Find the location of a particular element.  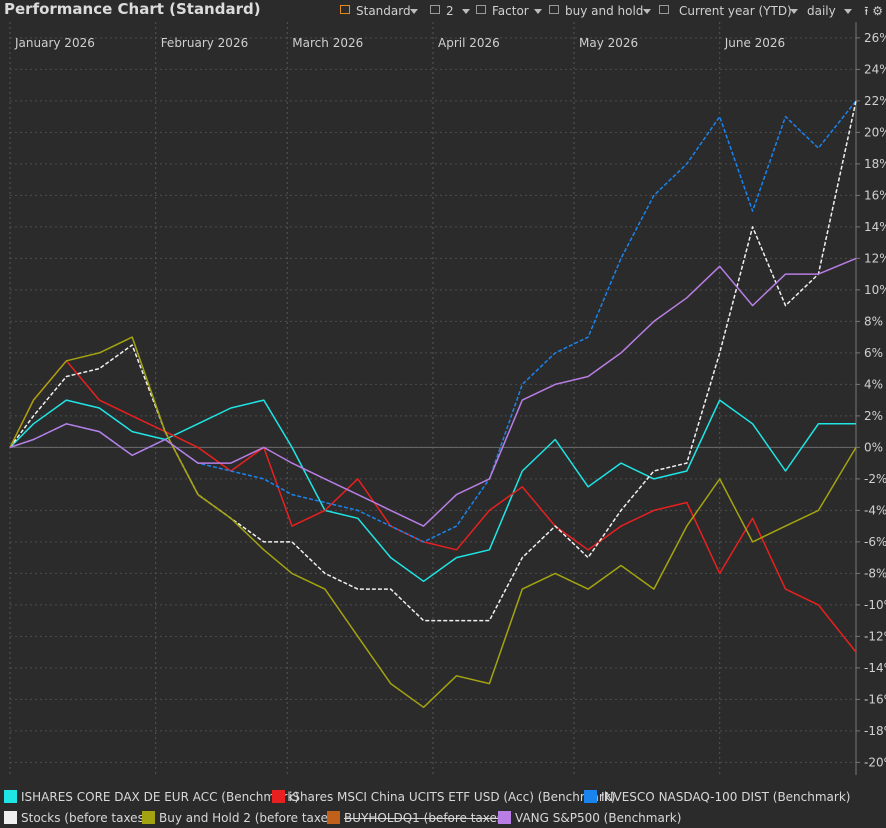

legend-label: ISHARES CORE DAX DE EUR ACC (Benchmark) is located at coordinates (160, 797).